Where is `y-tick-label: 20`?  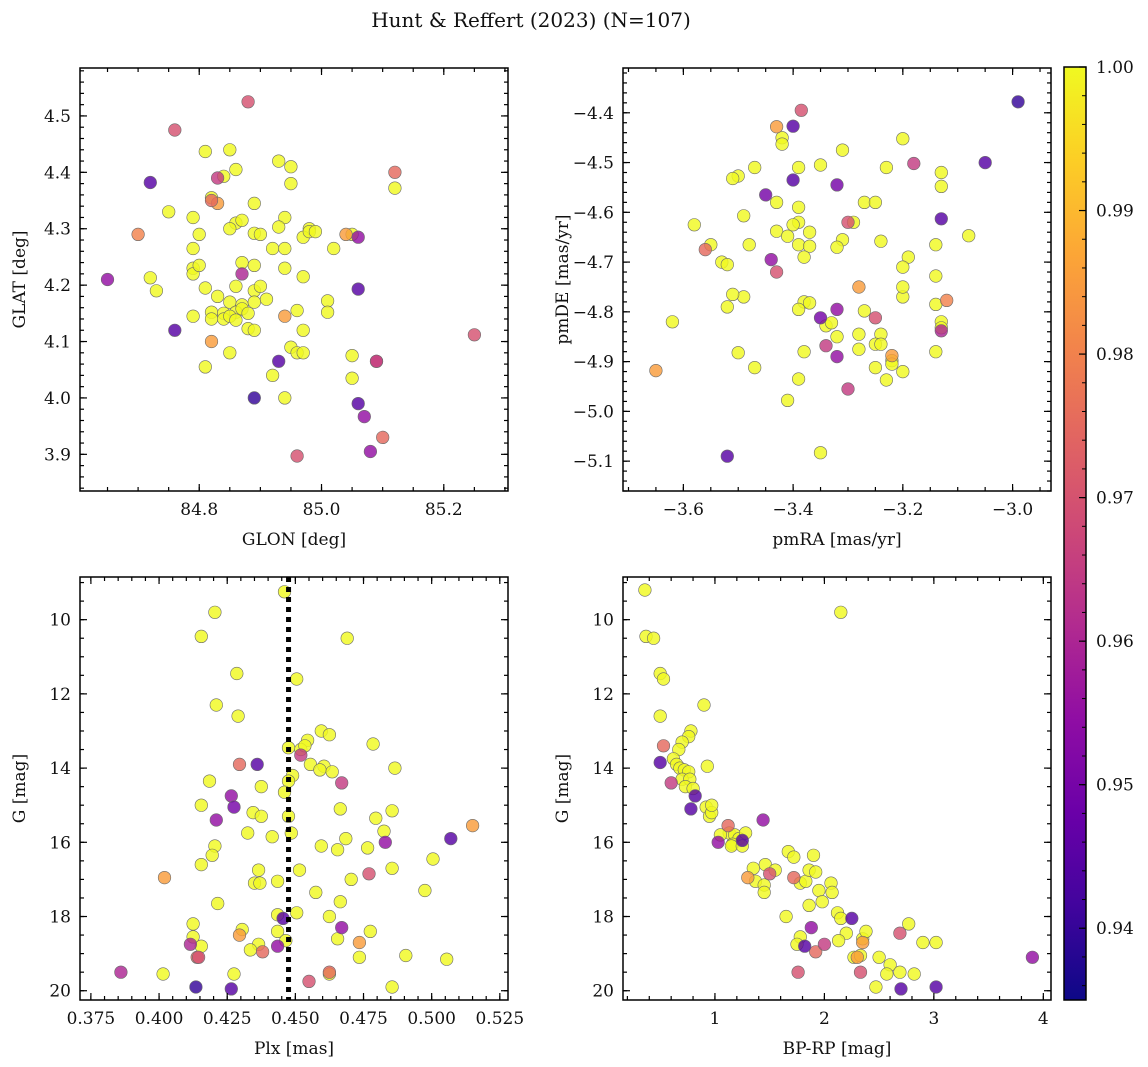 y-tick-label: 20 is located at coordinates (603, 992).